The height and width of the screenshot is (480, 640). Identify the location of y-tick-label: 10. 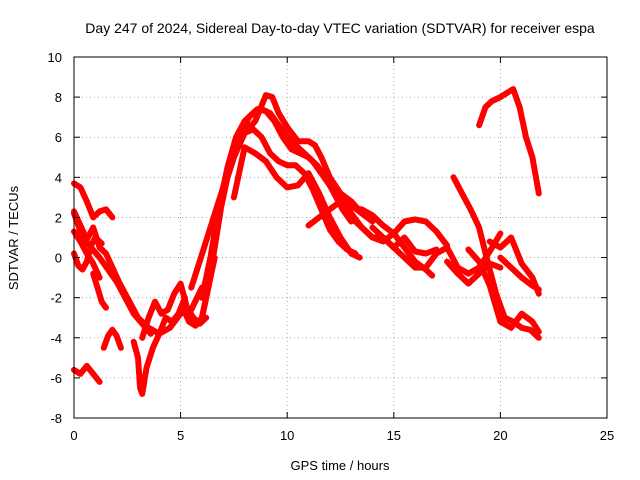
(55, 57).